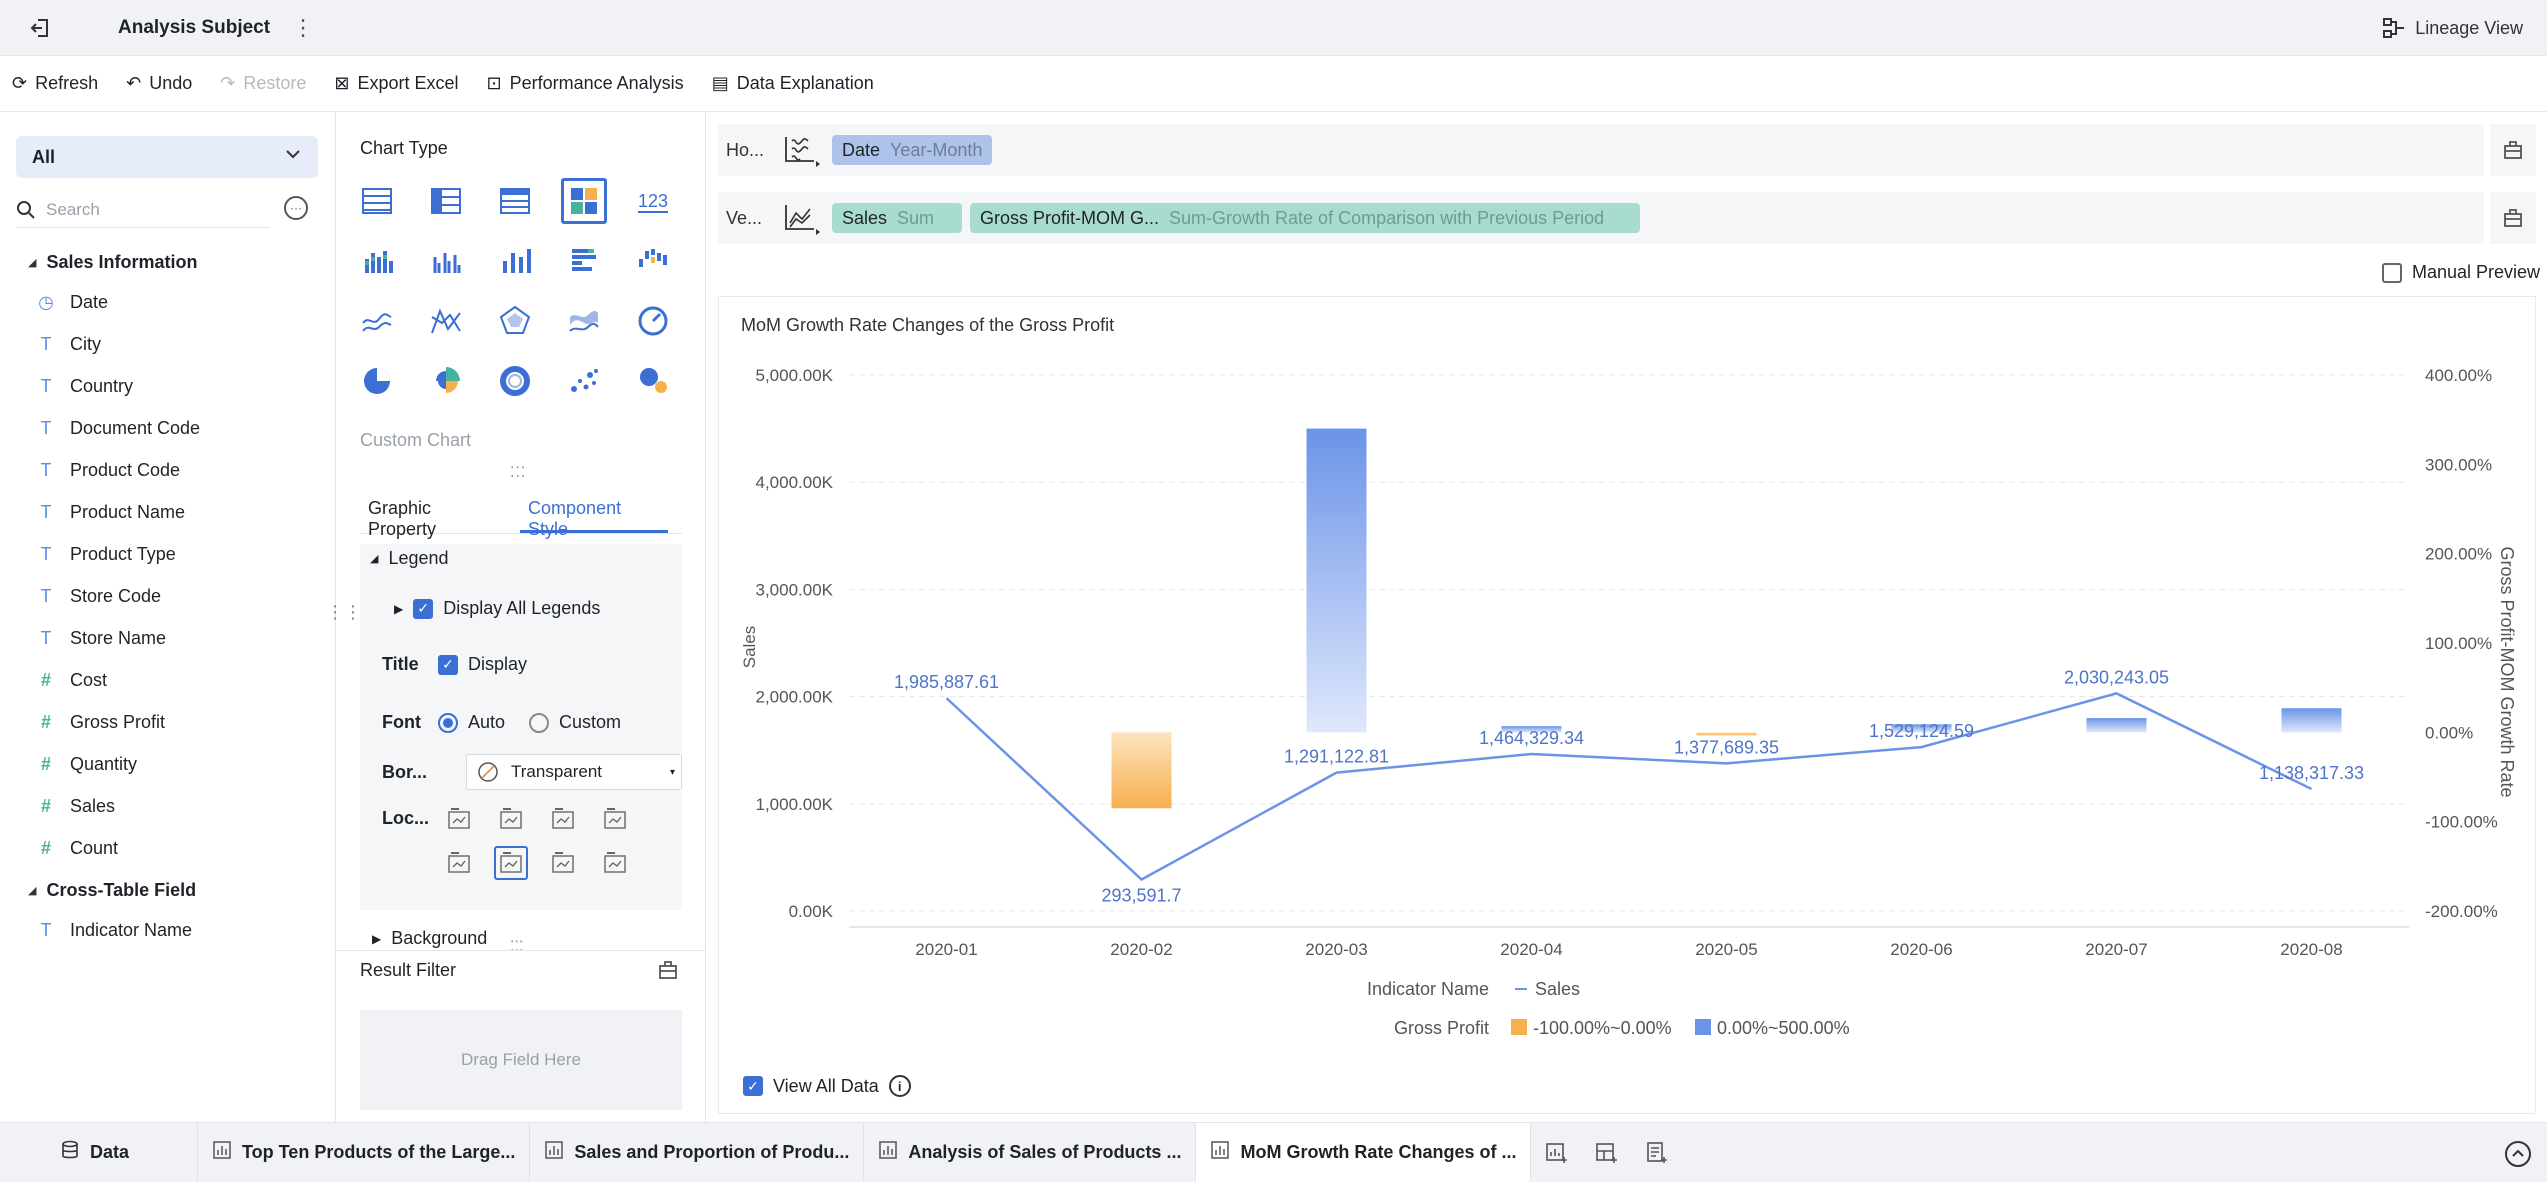 The width and height of the screenshot is (2547, 1182). What do you see at coordinates (594, 510) in the screenshot?
I see `tab-component-style: Component Style` at bounding box center [594, 510].